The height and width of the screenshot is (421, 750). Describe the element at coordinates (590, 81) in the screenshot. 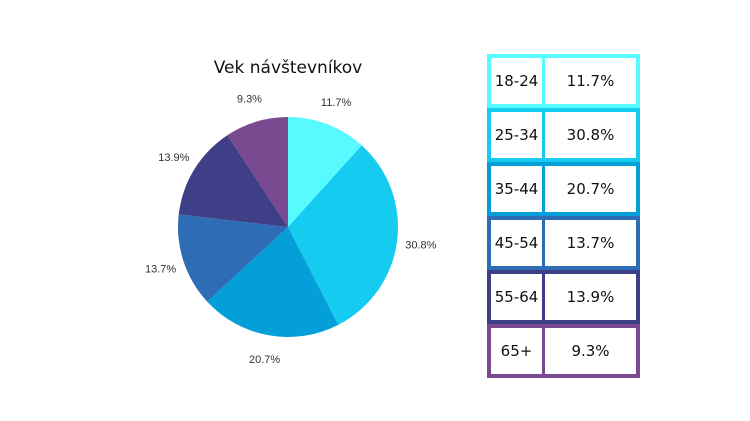

I see `legend-value: 11.7%` at that location.